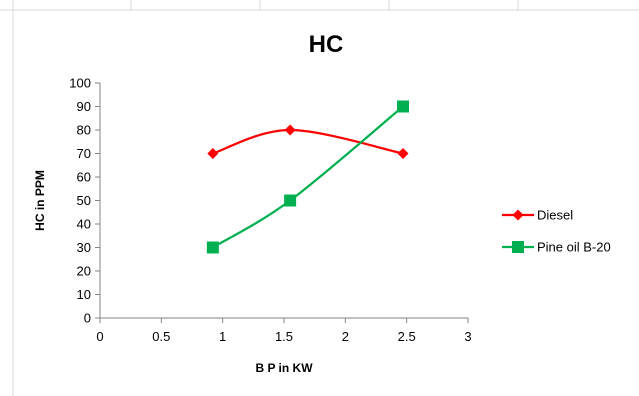  Describe the element at coordinates (161, 336) in the screenshot. I see `x-tick-label: 0.5` at that location.